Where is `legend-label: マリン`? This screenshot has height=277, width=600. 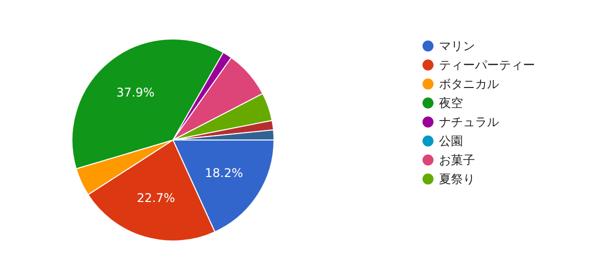 legend-label: マリン is located at coordinates (457, 46).